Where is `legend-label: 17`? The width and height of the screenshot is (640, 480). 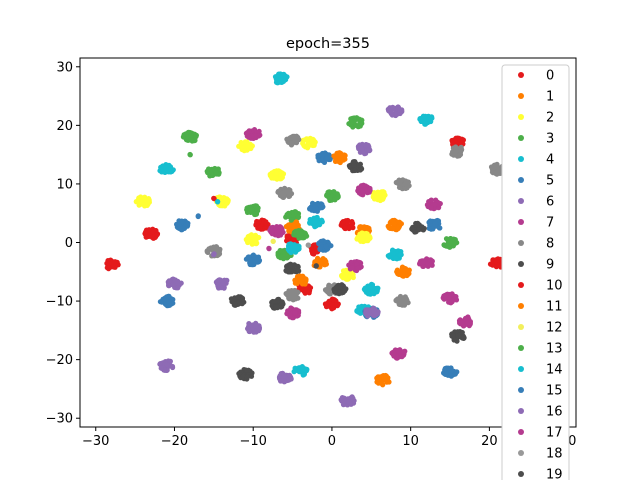
legend-label: 17 is located at coordinates (554, 433).